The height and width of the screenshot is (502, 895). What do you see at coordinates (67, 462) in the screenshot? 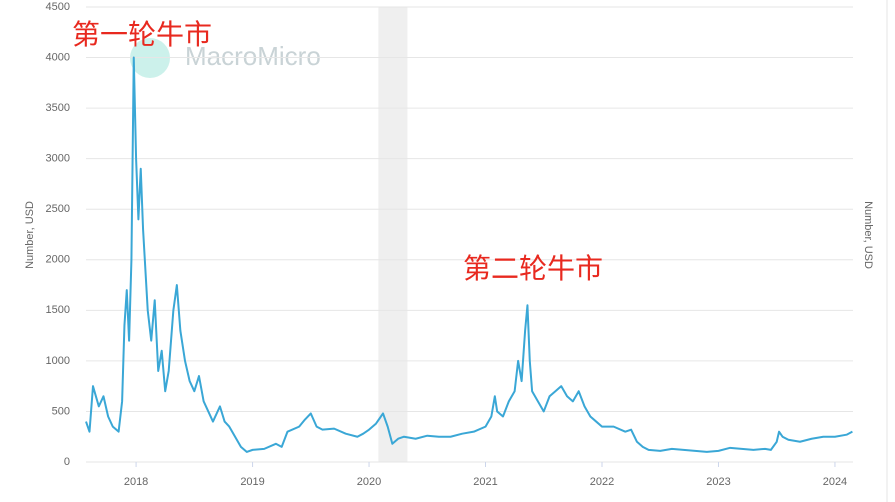
I see `y-tick-label: 0` at bounding box center [67, 462].